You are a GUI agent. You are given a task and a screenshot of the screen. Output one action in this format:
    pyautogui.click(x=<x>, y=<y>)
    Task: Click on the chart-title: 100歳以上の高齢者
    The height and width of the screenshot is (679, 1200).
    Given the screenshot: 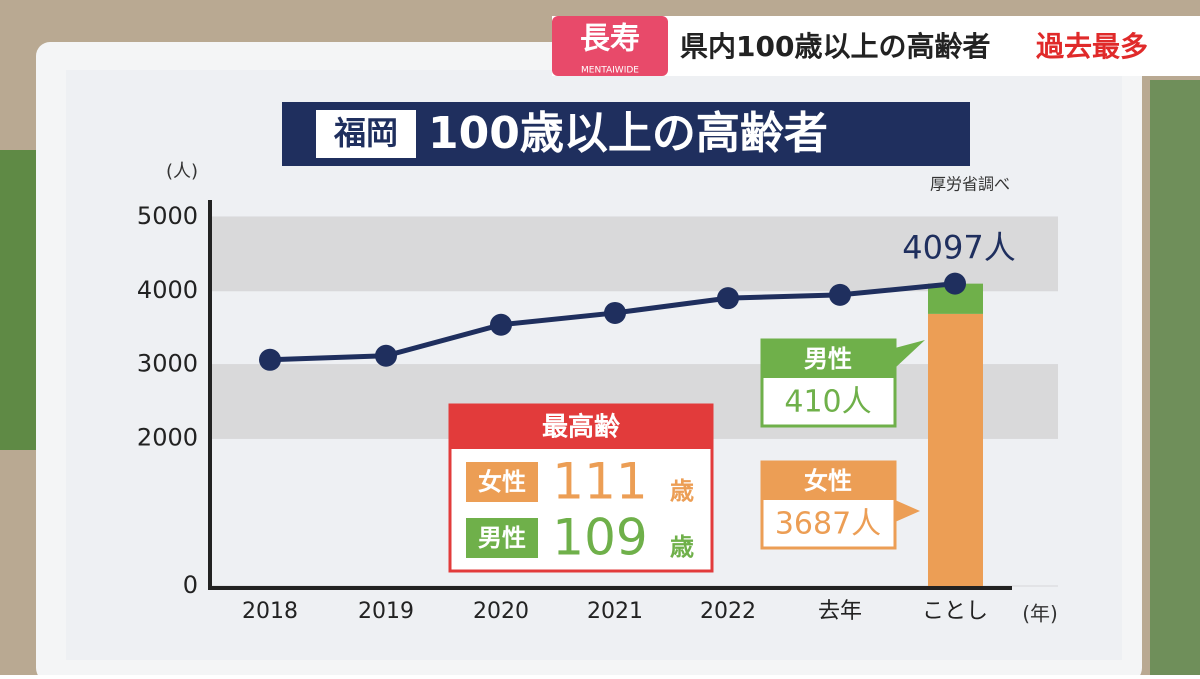 What is the action you would take?
    pyautogui.click(x=628, y=133)
    